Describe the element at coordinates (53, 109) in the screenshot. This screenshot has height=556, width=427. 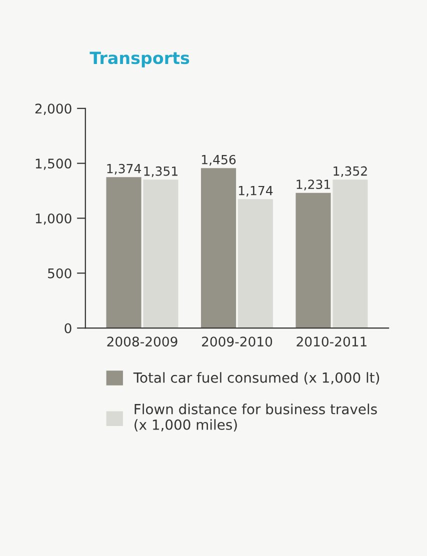
I see `y-tick-label: 2,000` at that location.